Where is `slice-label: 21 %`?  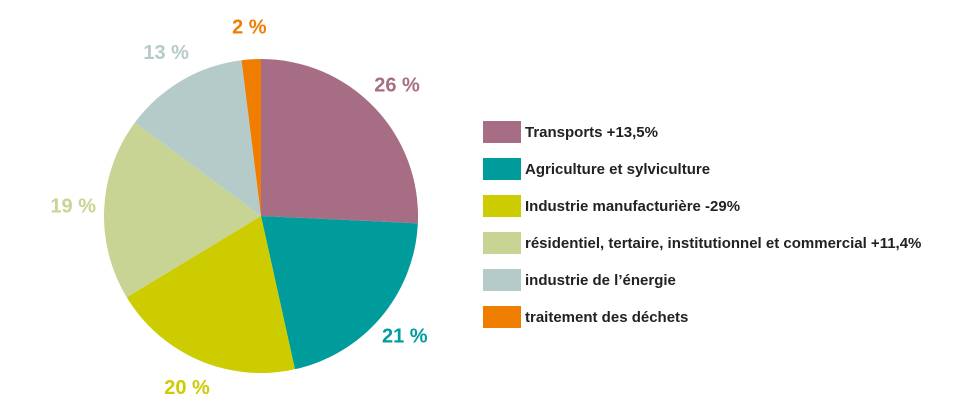
slice-label: 21 % is located at coordinates (405, 336).